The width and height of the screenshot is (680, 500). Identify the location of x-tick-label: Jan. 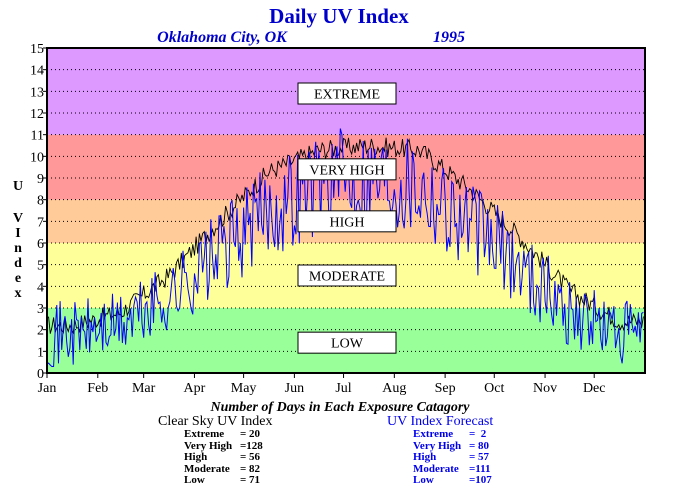
(47, 388).